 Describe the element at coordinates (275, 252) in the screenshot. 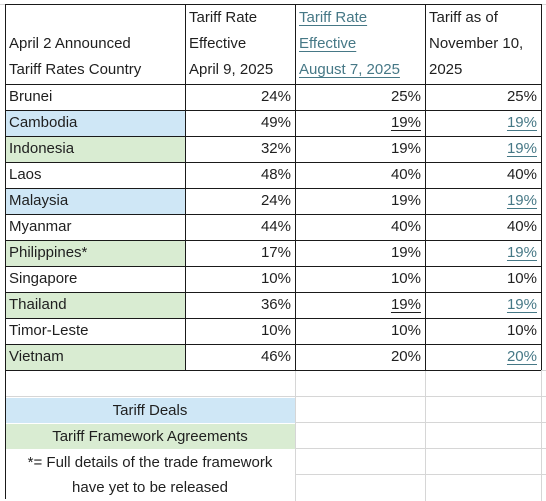

I see `cell-april9: 17%` at that location.